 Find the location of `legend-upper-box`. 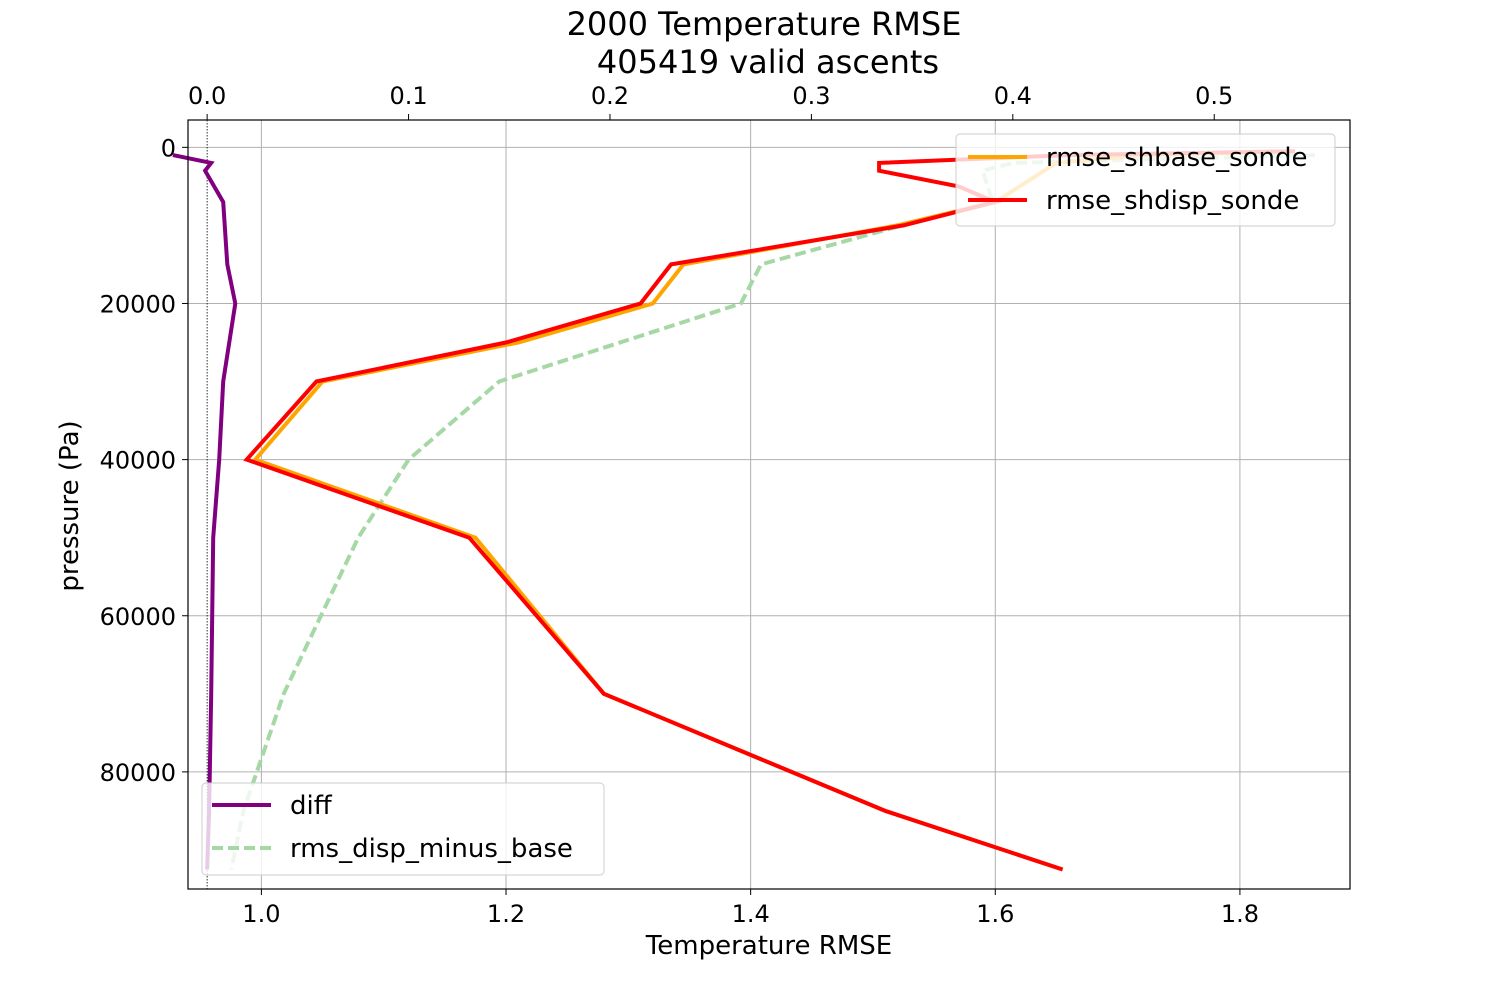

legend-upper-box is located at coordinates (1145, 180).